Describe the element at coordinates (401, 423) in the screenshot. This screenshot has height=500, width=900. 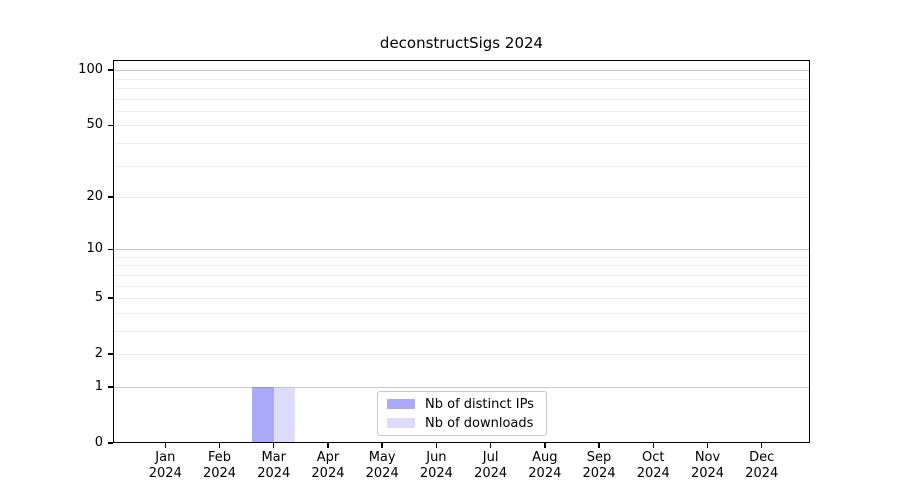
I see `legend-swatch-downloads` at that location.